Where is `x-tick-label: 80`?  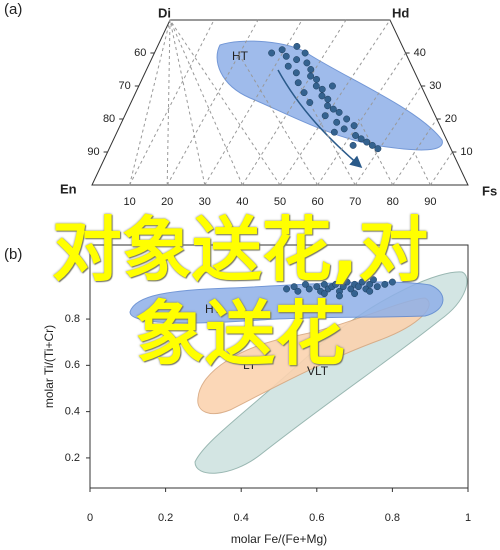 x-tick-label: 80 is located at coordinates (393, 202).